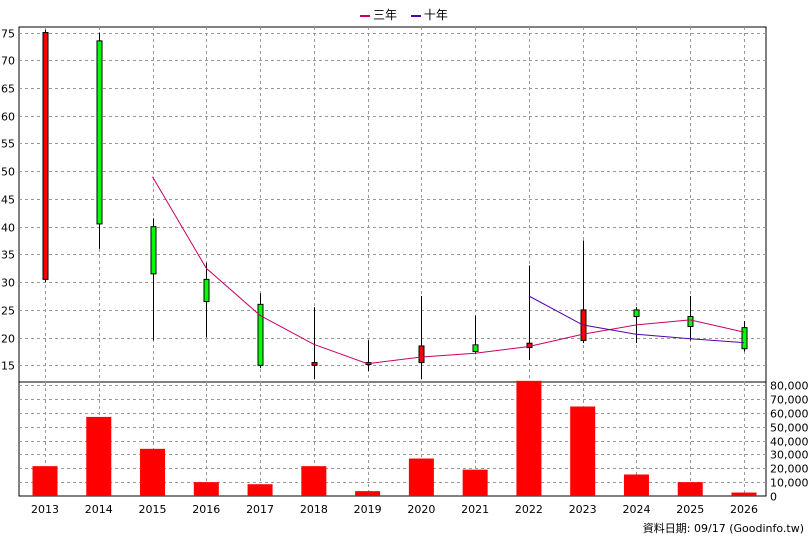  What do you see at coordinates (8, 228) in the screenshot?
I see `price-tick-label: 40` at bounding box center [8, 228].